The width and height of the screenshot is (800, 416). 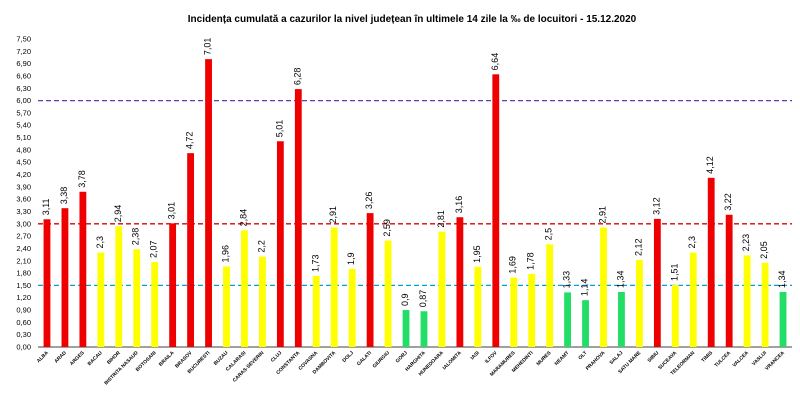 What do you see at coordinates (23, 88) in the screenshot?
I see `y-tick-label: 6,30` at bounding box center [23, 88].